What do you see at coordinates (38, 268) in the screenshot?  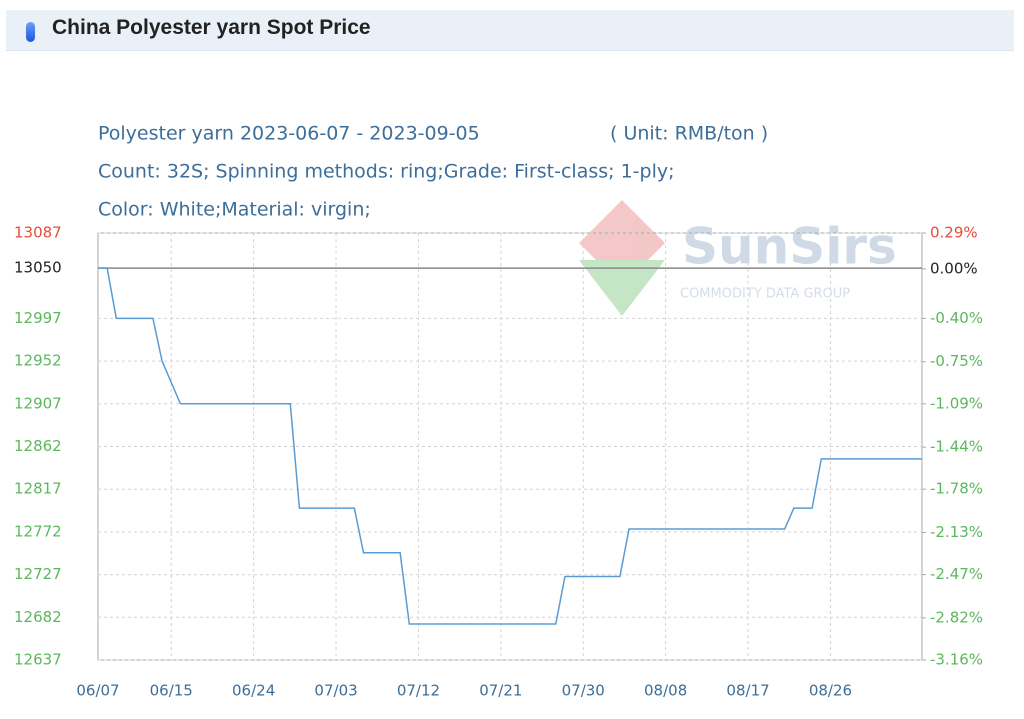 I see `y-tick-label: 13050` at bounding box center [38, 268].